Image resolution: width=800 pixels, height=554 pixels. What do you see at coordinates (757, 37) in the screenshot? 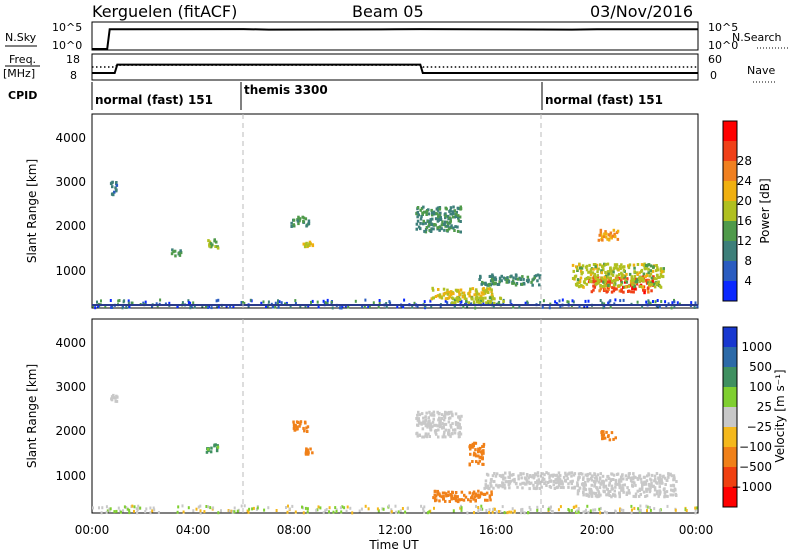
I see `nsearch-label: N.Search` at bounding box center [757, 37].